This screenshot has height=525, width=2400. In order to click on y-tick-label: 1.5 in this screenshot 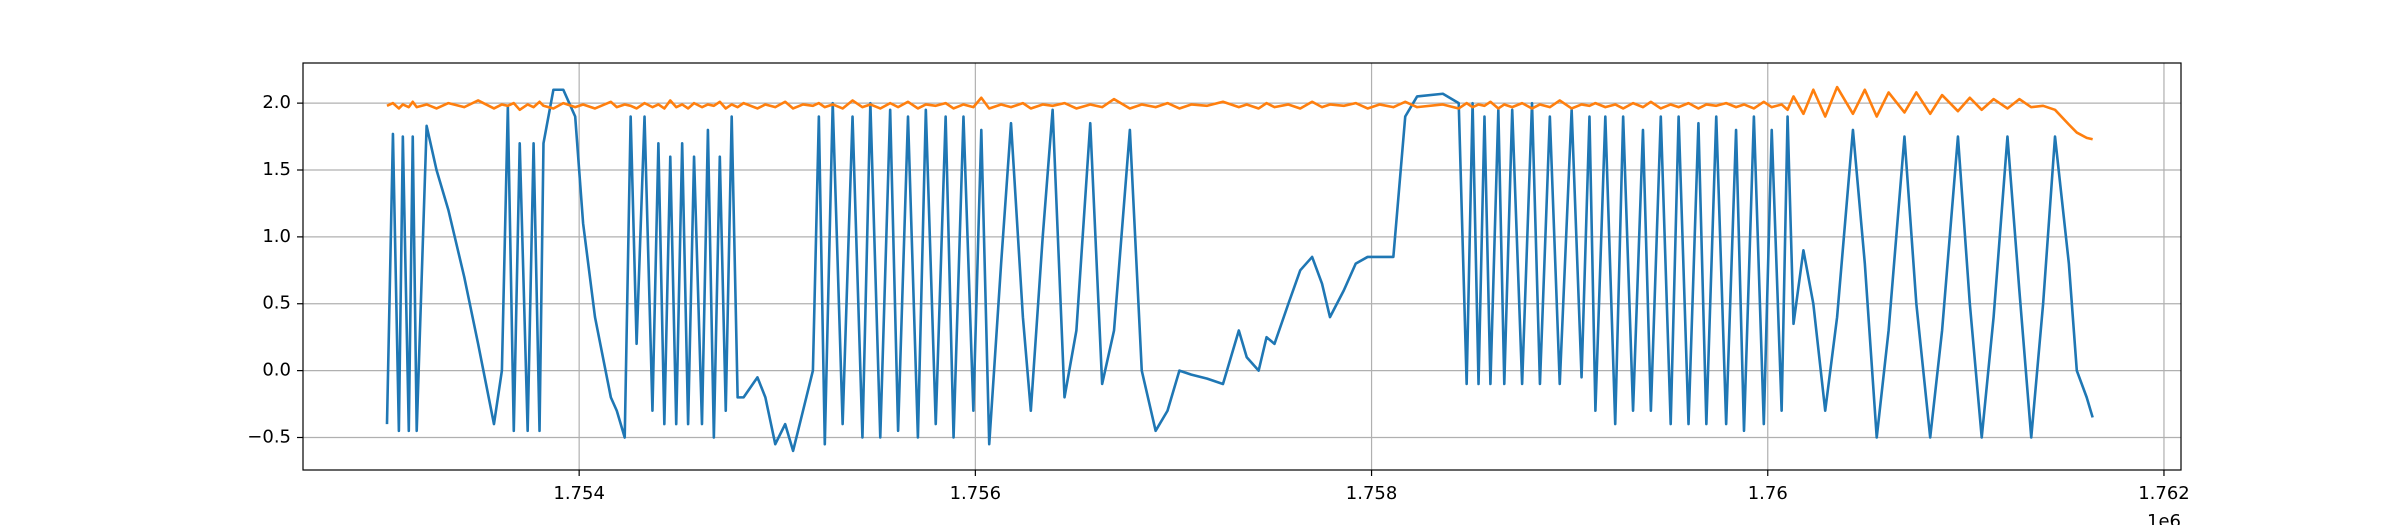, I will do `click(276, 169)`.